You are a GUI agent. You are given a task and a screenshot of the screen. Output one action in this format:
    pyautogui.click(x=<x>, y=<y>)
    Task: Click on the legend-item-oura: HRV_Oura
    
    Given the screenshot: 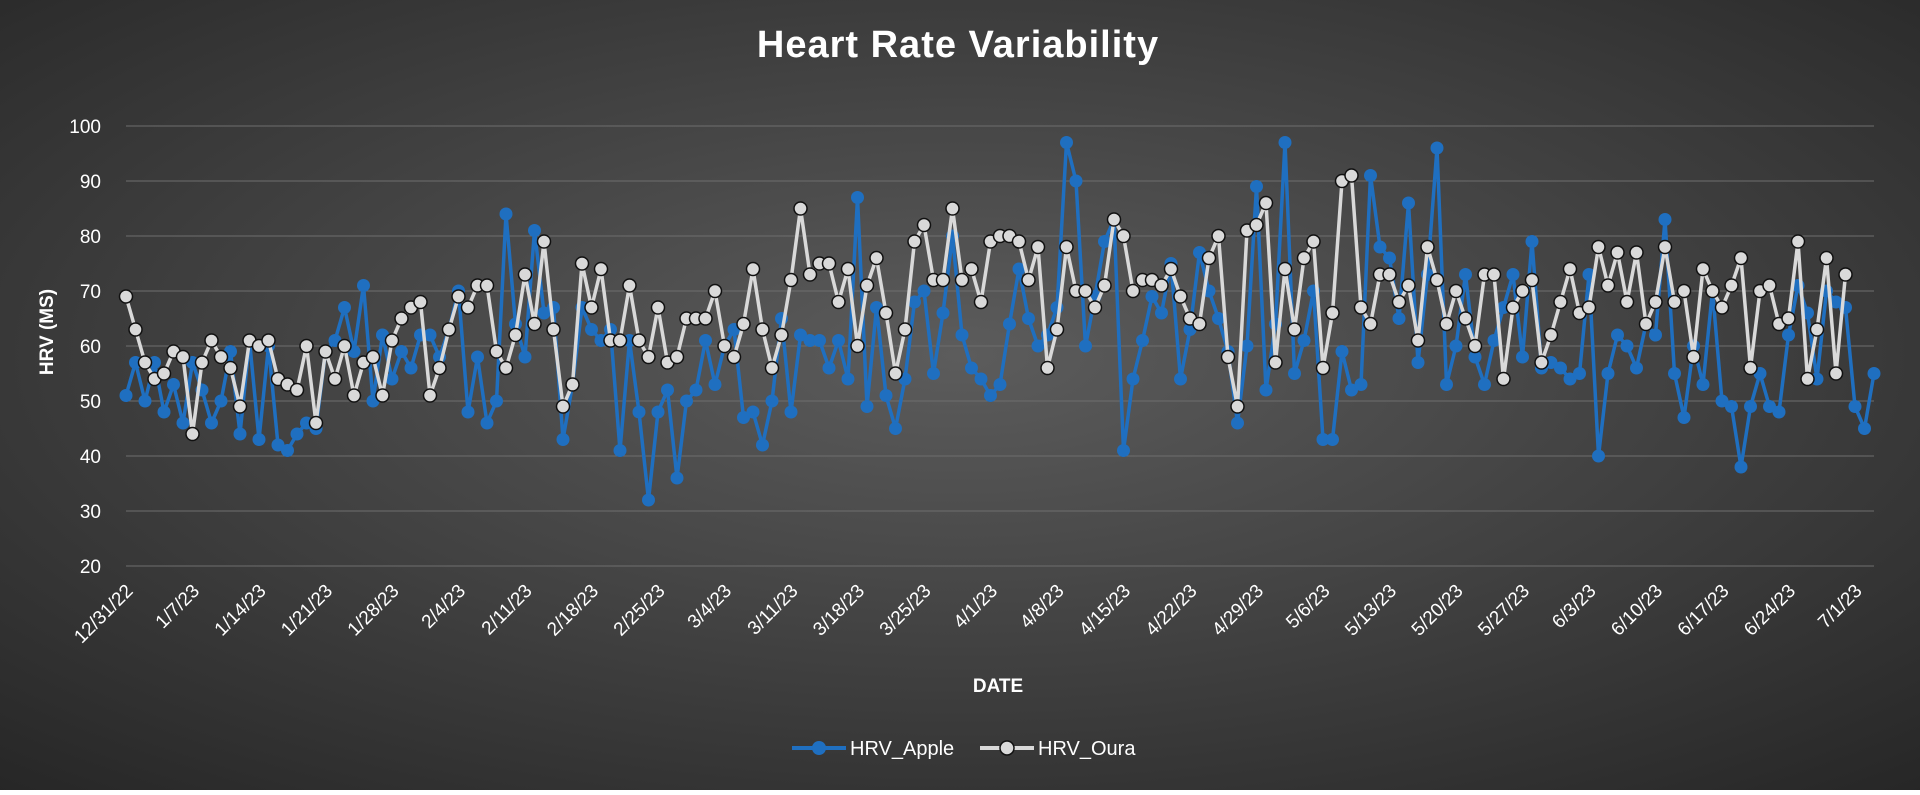 What is the action you would take?
    pyautogui.click(x=1058, y=749)
    